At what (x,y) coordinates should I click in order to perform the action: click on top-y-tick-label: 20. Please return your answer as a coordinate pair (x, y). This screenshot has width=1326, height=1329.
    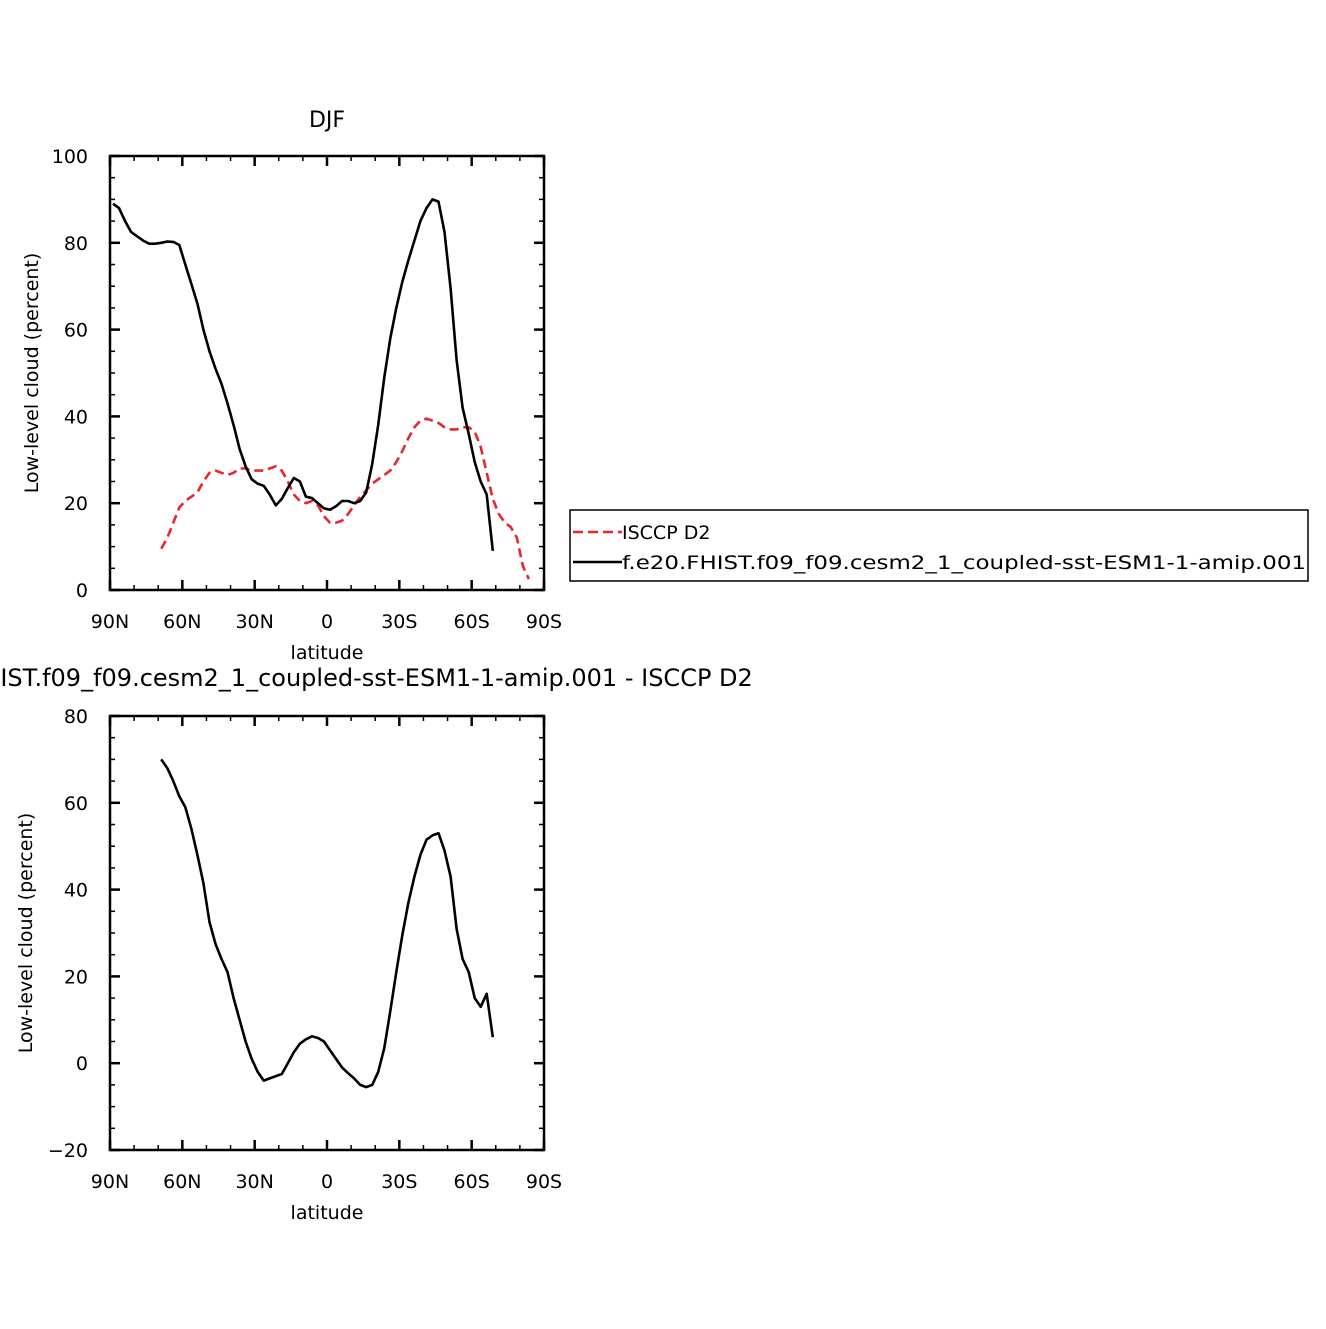
    Looking at the image, I should click on (76, 504).